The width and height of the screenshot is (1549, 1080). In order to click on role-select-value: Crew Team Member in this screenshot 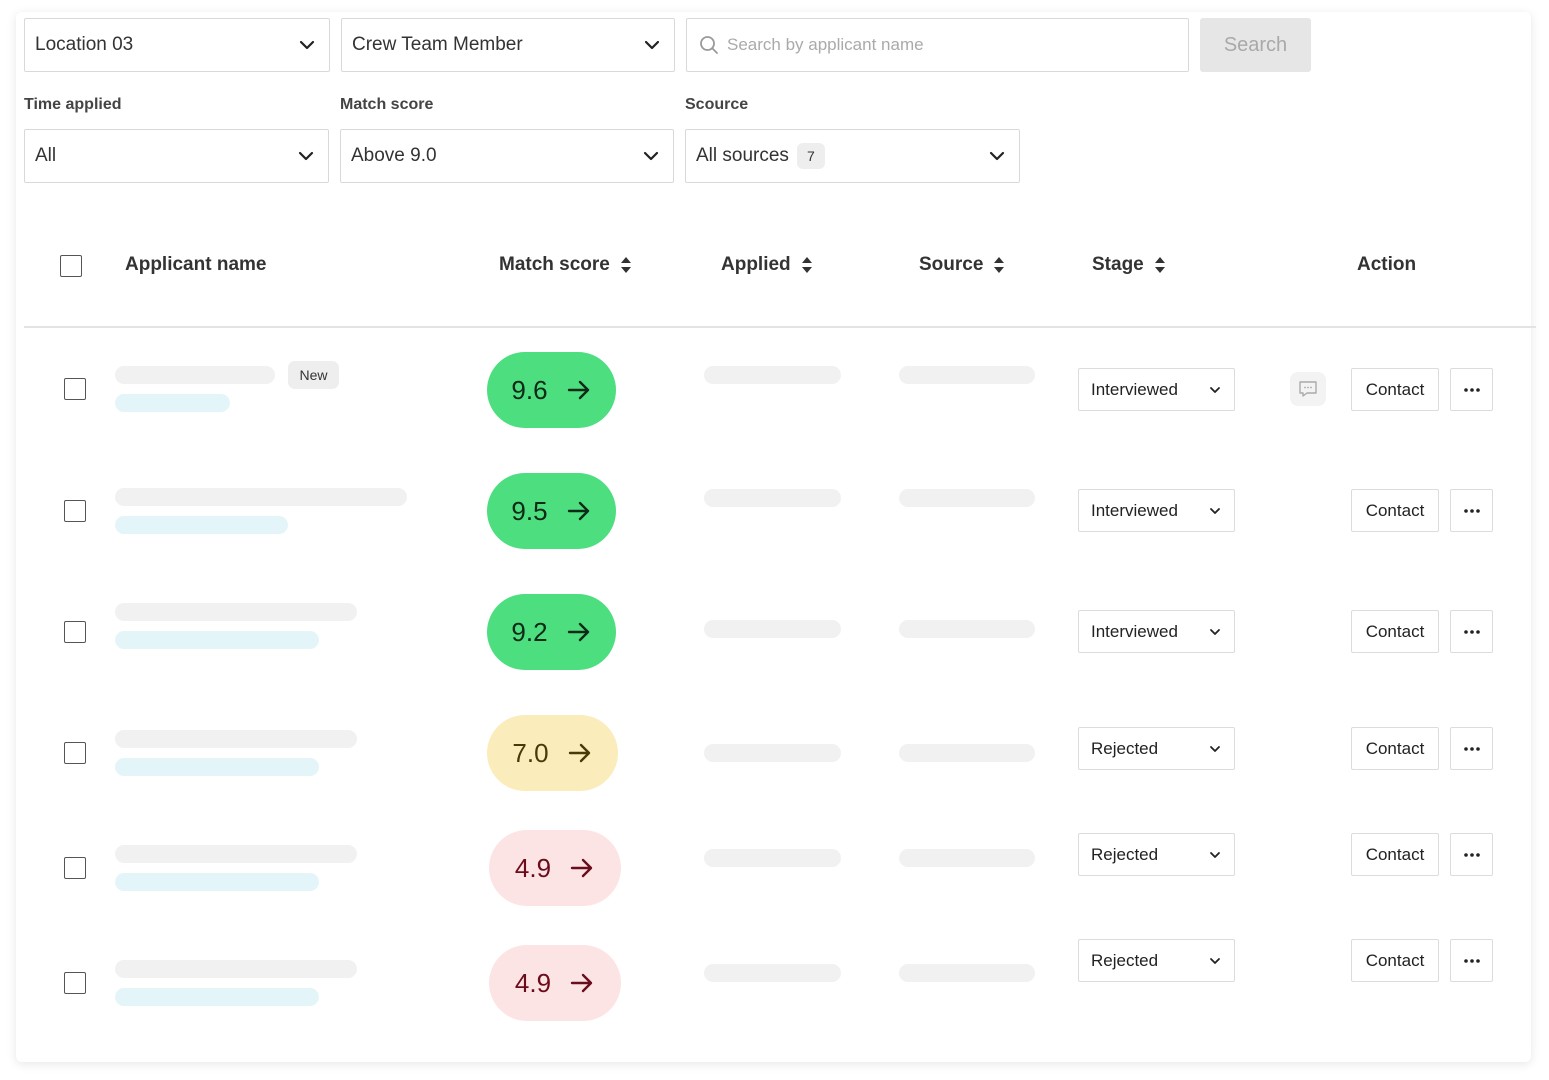, I will do `click(437, 44)`.